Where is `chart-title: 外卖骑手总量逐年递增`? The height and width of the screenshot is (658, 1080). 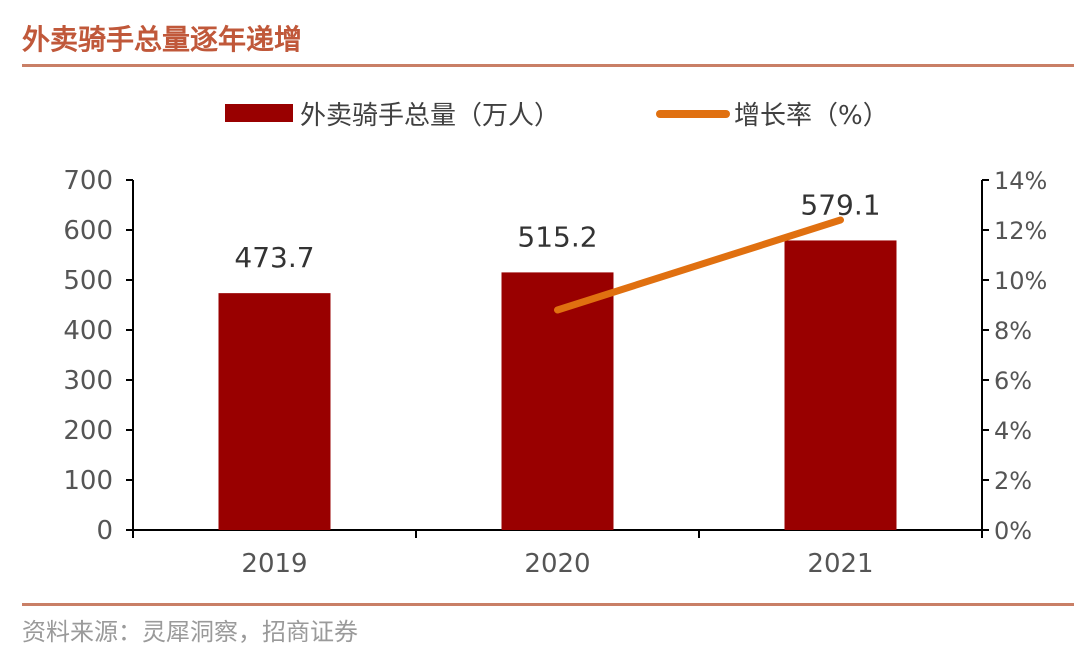 chart-title: 外卖骑手总量逐年递增 is located at coordinates (162, 39).